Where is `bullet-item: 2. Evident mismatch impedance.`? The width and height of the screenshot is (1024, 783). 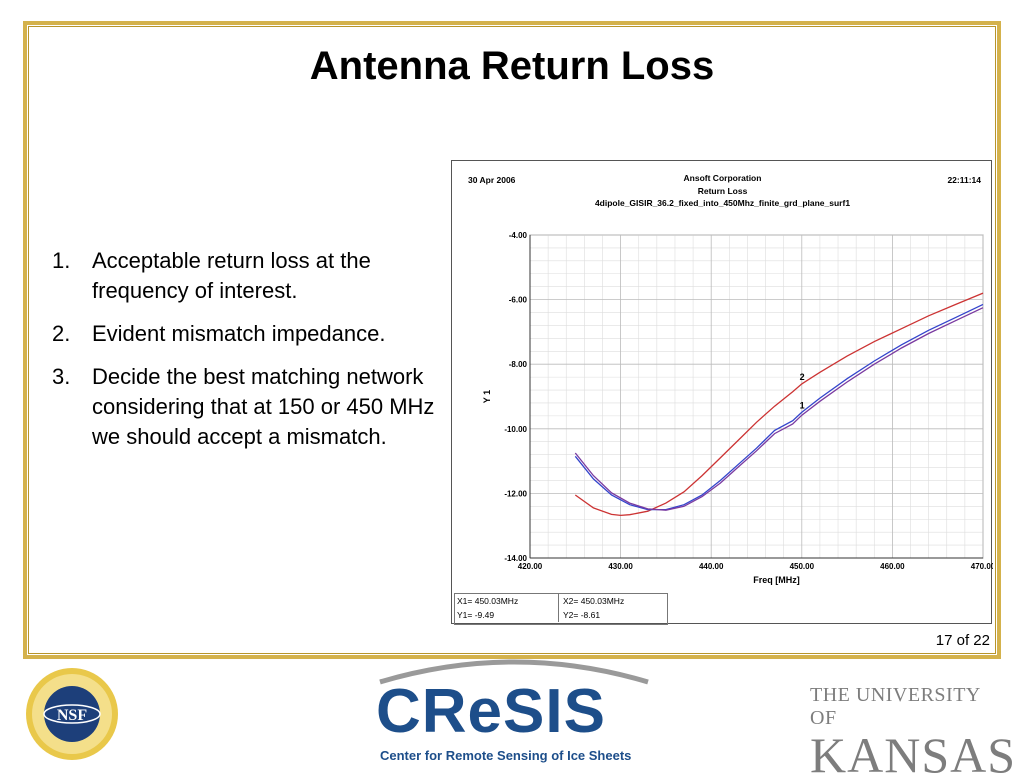
bullet-item: 2. Evident mismatch impedance. is located at coordinates (244, 334).